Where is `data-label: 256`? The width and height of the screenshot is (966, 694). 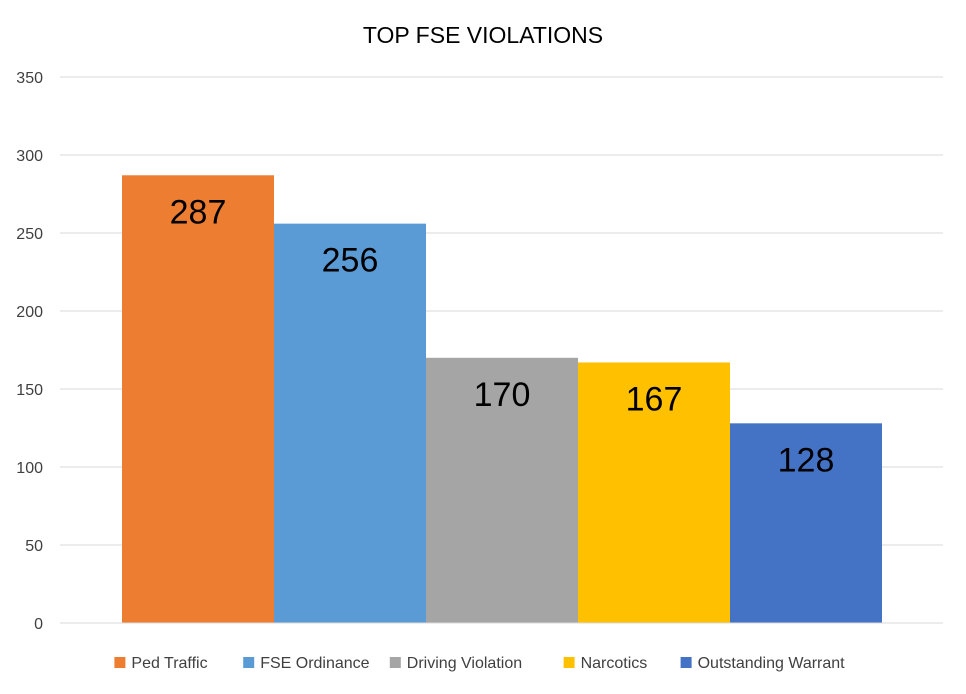 data-label: 256 is located at coordinates (350, 261).